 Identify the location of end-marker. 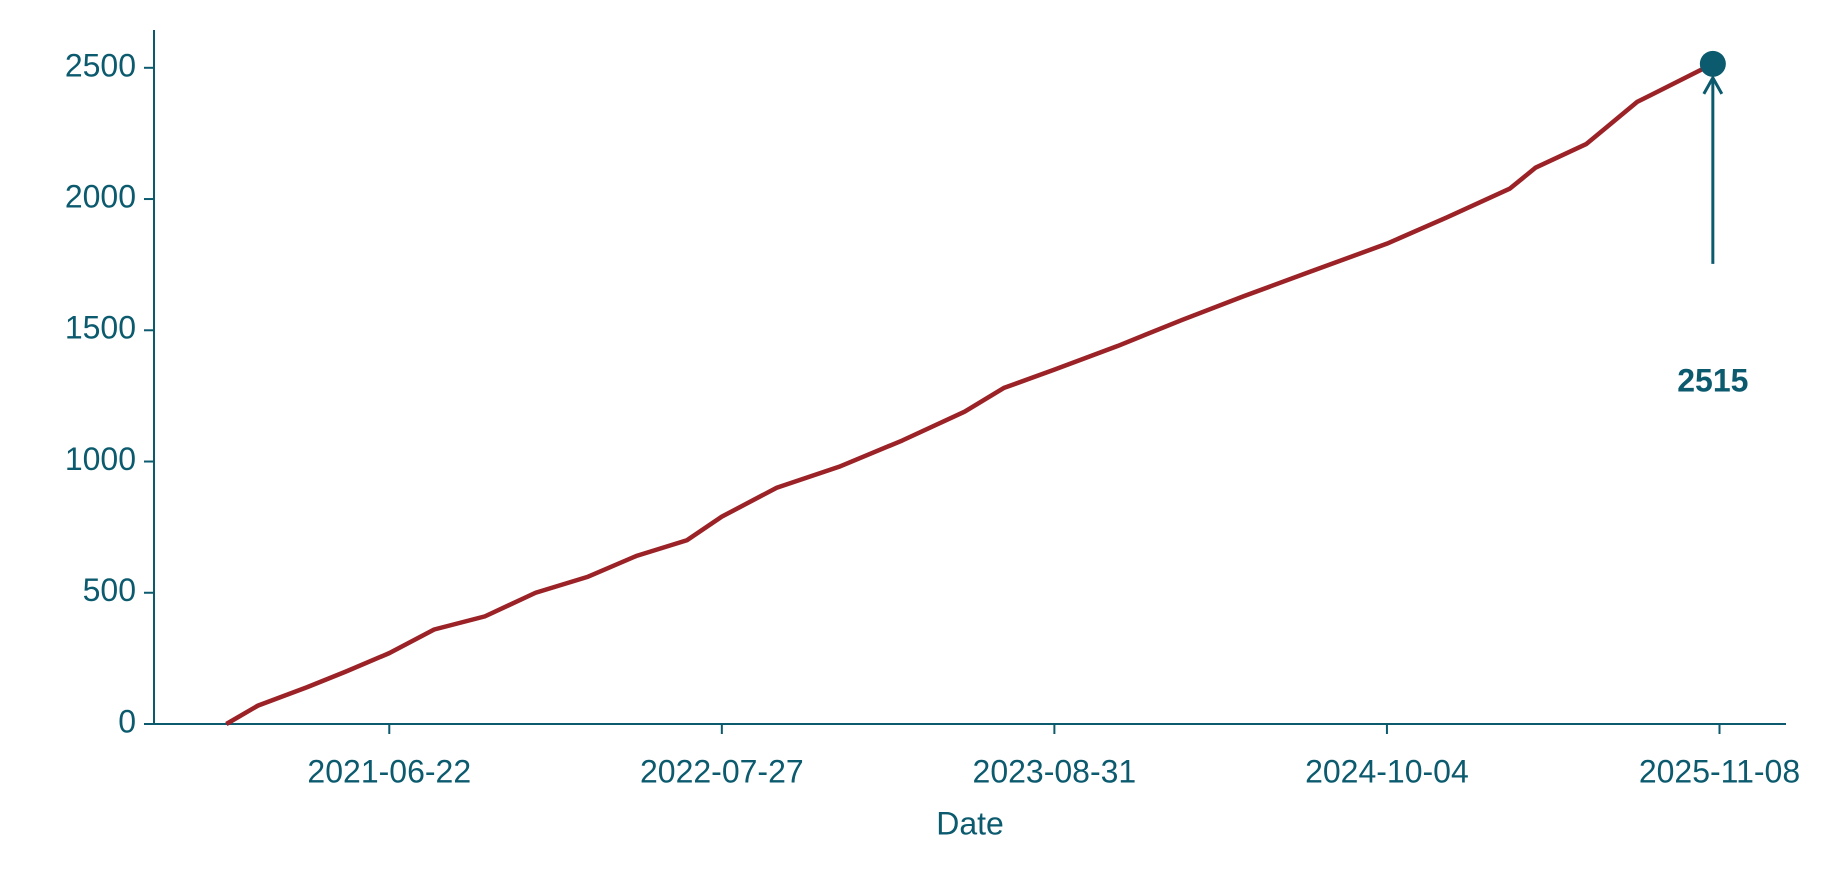
(1712, 63).